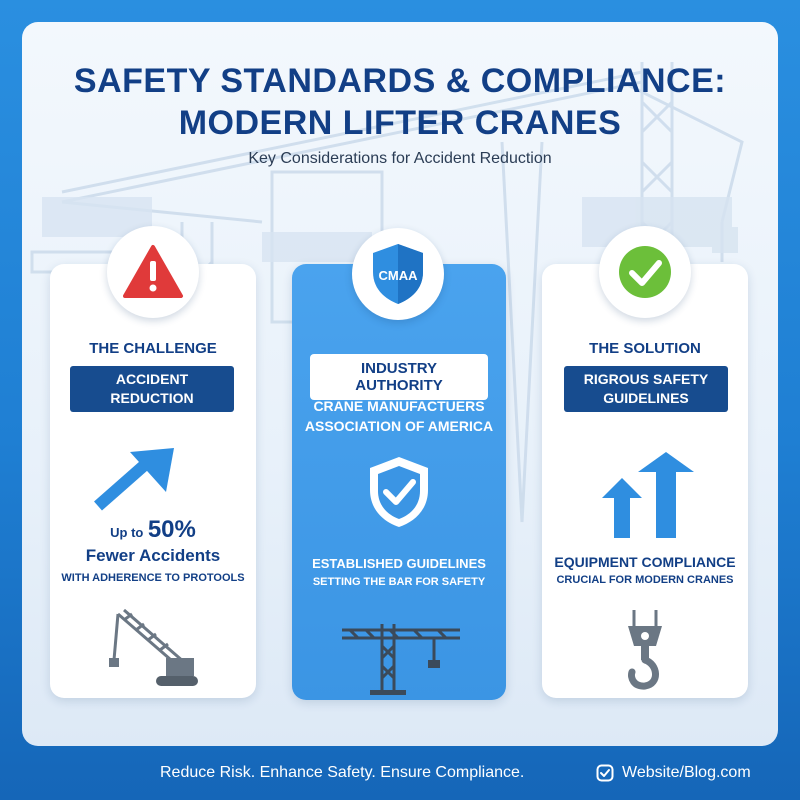  Describe the element at coordinates (648, 495) in the screenshot. I see `growth-arrows-icon` at that location.